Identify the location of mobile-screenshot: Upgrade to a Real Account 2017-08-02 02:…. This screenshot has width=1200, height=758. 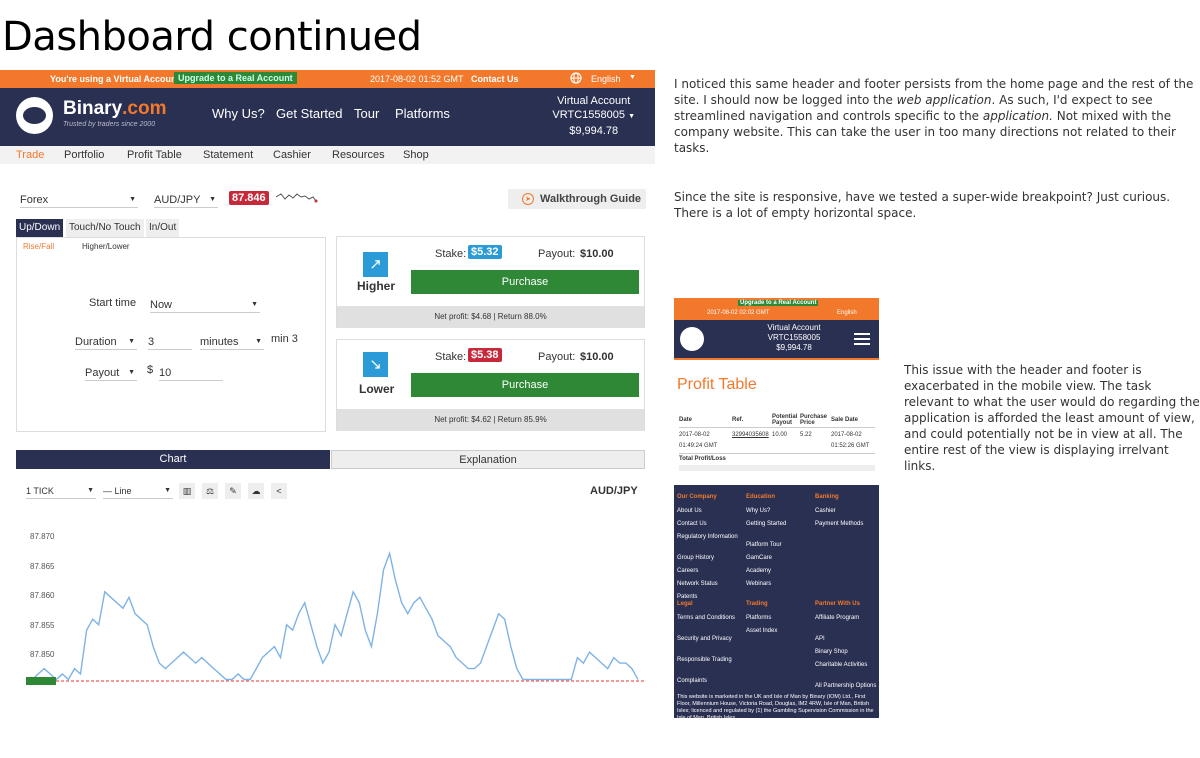
(776, 508).